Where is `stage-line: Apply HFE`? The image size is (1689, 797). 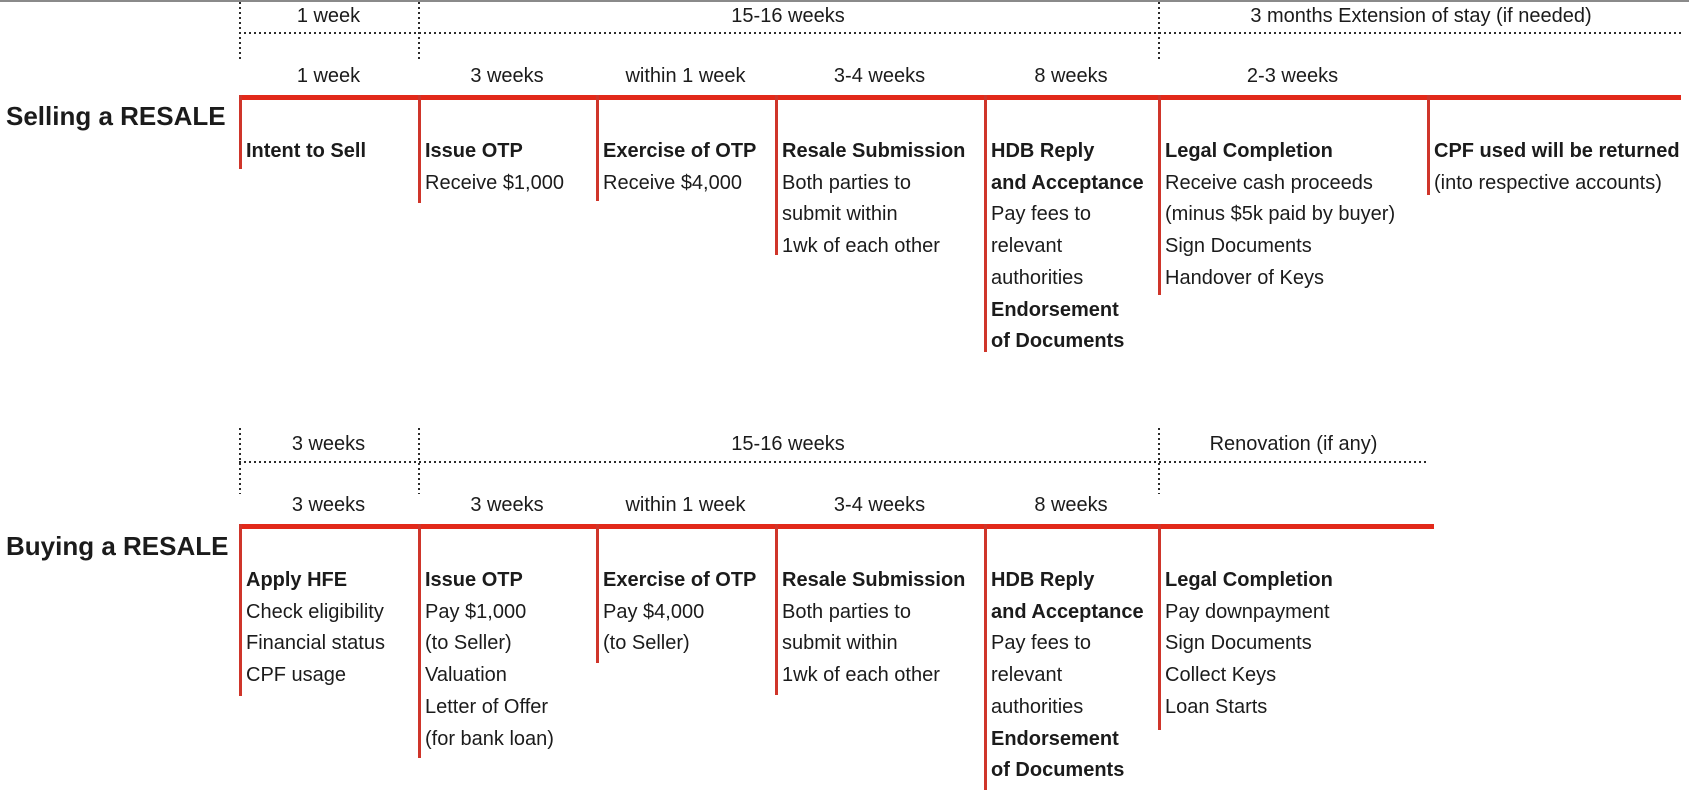 stage-line: Apply HFE is located at coordinates (297, 580).